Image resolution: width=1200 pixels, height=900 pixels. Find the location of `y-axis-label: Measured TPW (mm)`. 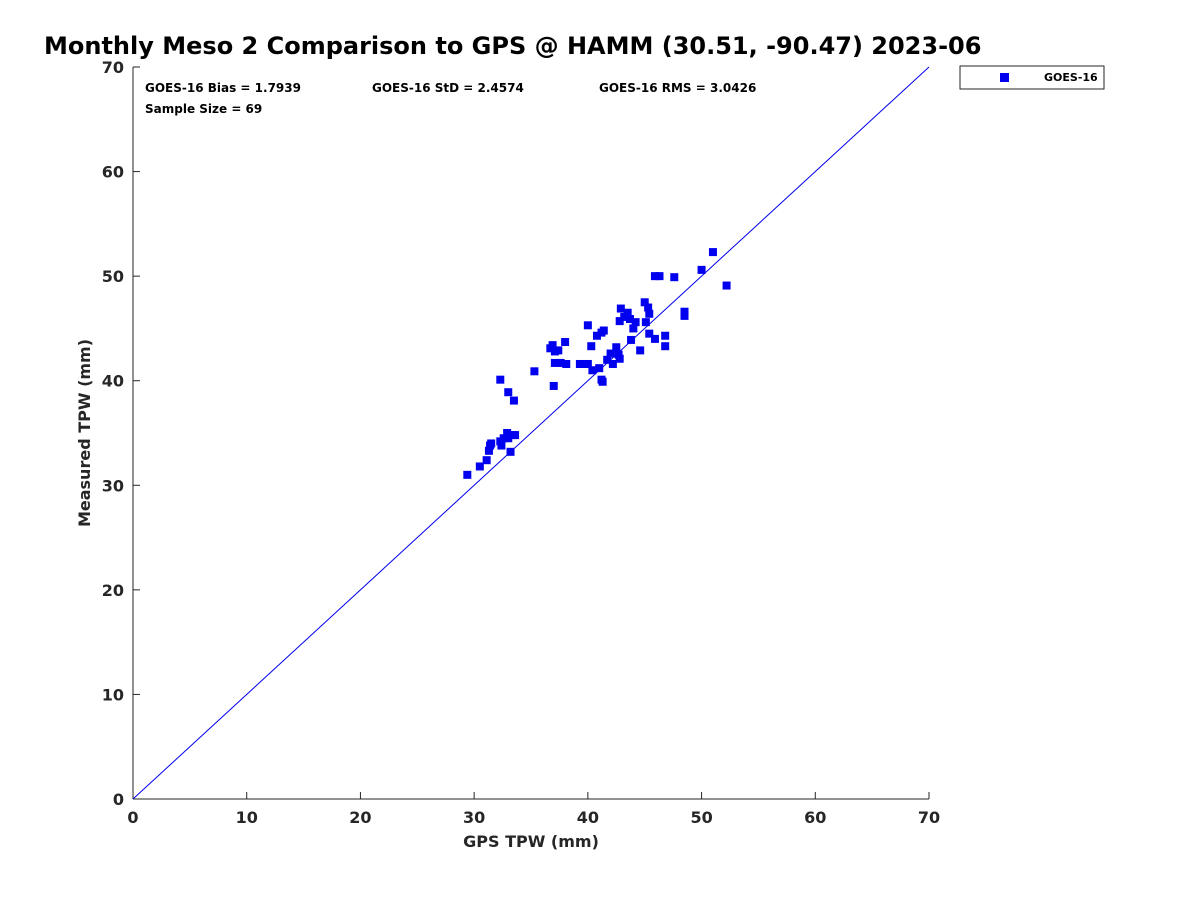

y-axis-label: Measured TPW (mm) is located at coordinates (84, 433).